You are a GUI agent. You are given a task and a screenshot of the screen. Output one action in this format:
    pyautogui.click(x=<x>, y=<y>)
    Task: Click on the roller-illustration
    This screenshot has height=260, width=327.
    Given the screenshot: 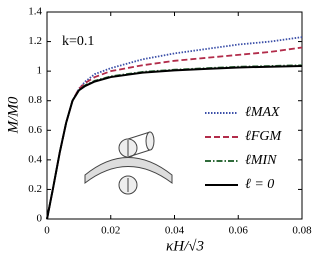 What is the action you would take?
    pyautogui.click(x=128, y=163)
    